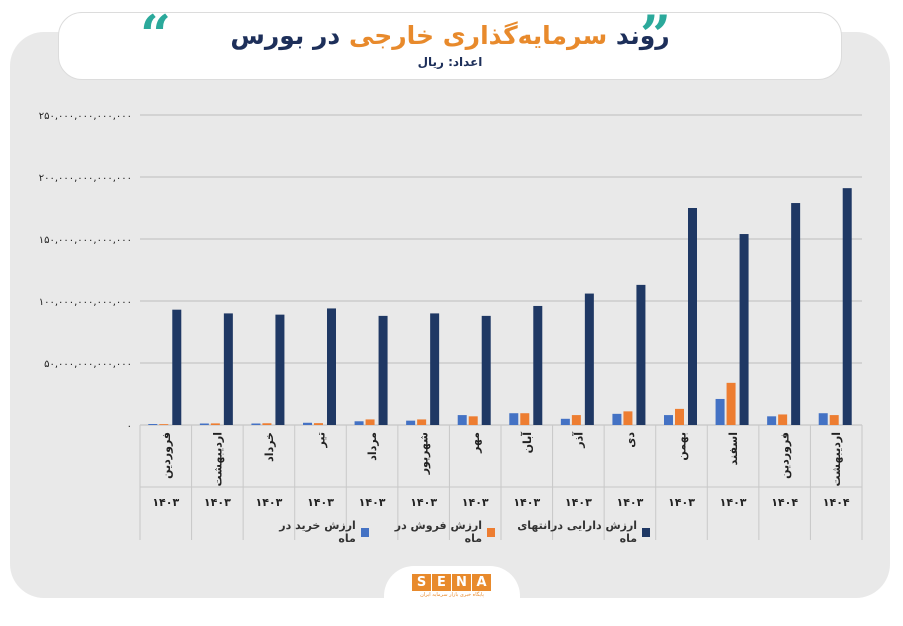  I want to click on title-accent: سرمایه‌گذاری خارجی, so click(478, 35).